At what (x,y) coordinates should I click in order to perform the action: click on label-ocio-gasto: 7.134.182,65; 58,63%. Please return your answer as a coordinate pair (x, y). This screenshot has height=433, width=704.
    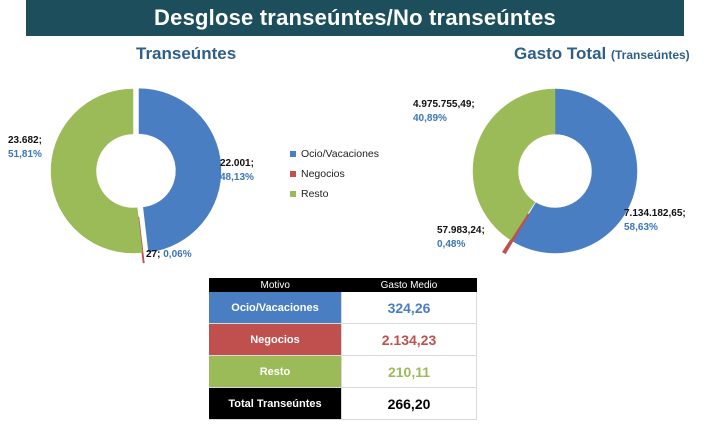
    Looking at the image, I should click on (655, 220).